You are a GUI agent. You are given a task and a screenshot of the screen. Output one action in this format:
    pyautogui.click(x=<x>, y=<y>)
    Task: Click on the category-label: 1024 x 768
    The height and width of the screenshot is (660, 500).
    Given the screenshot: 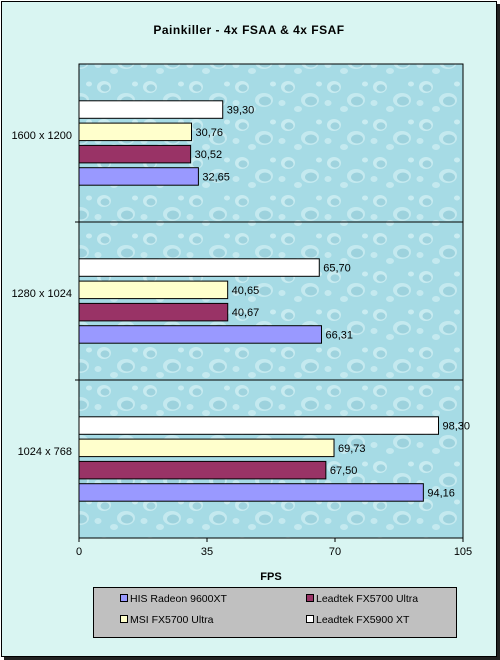 What is the action you would take?
    pyautogui.click(x=45, y=452)
    